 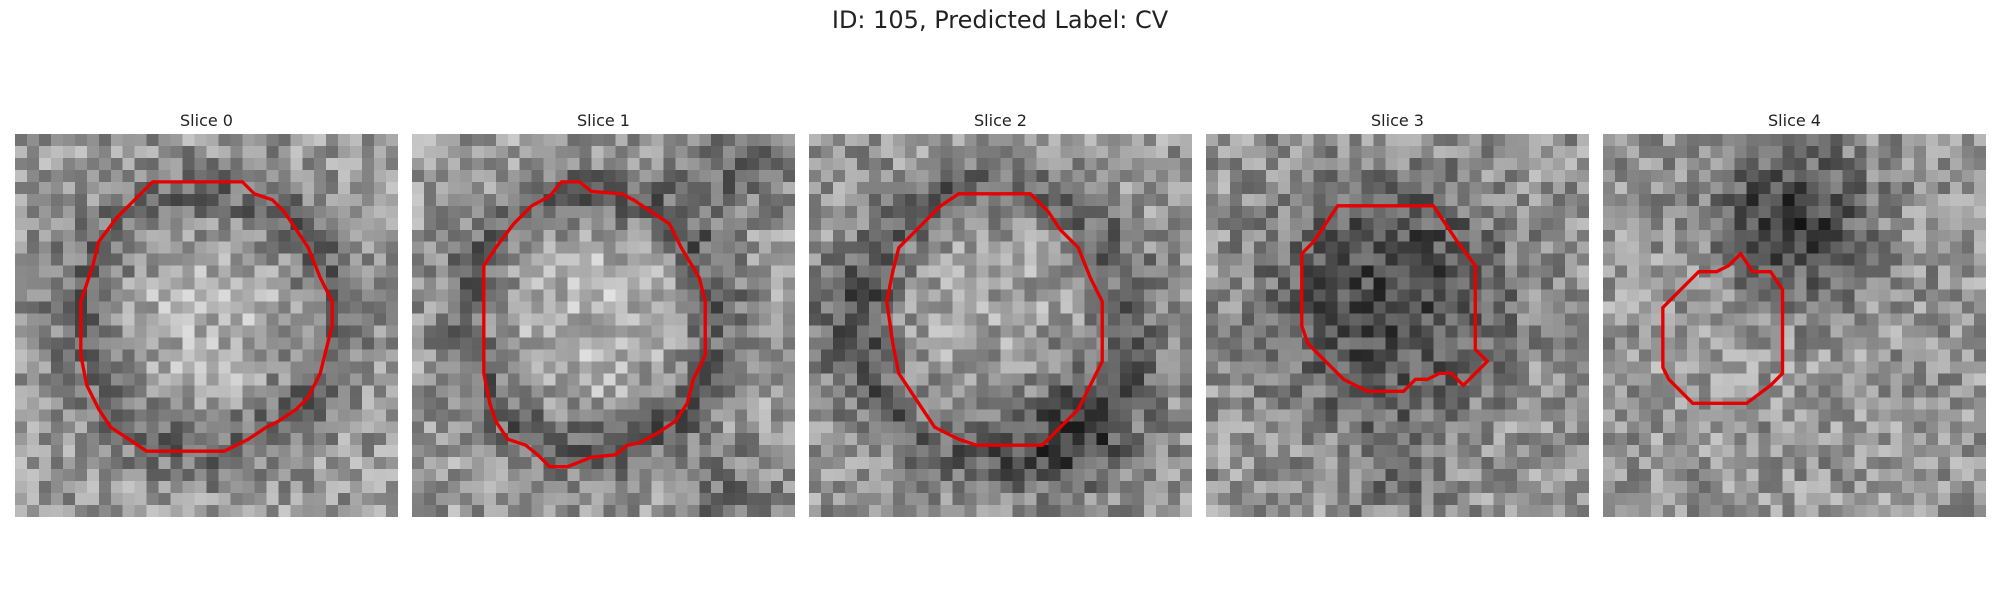 What do you see at coordinates (1000, 20) in the screenshot?
I see `figure-title: ID: 105, Predicted Label: CV` at bounding box center [1000, 20].